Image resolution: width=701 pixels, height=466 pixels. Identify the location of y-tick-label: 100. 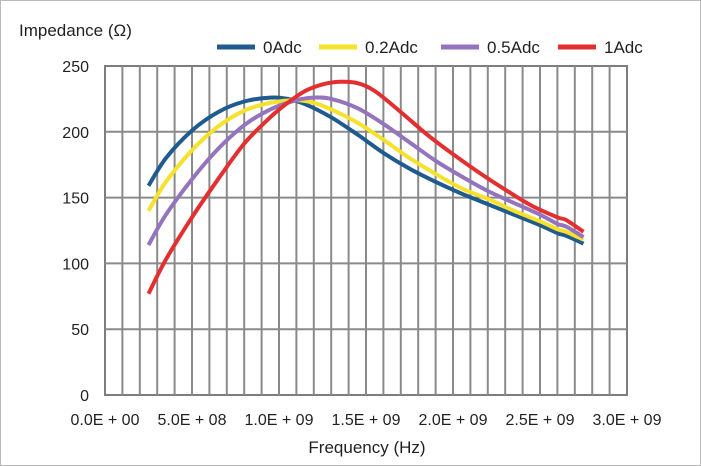
(75, 264).